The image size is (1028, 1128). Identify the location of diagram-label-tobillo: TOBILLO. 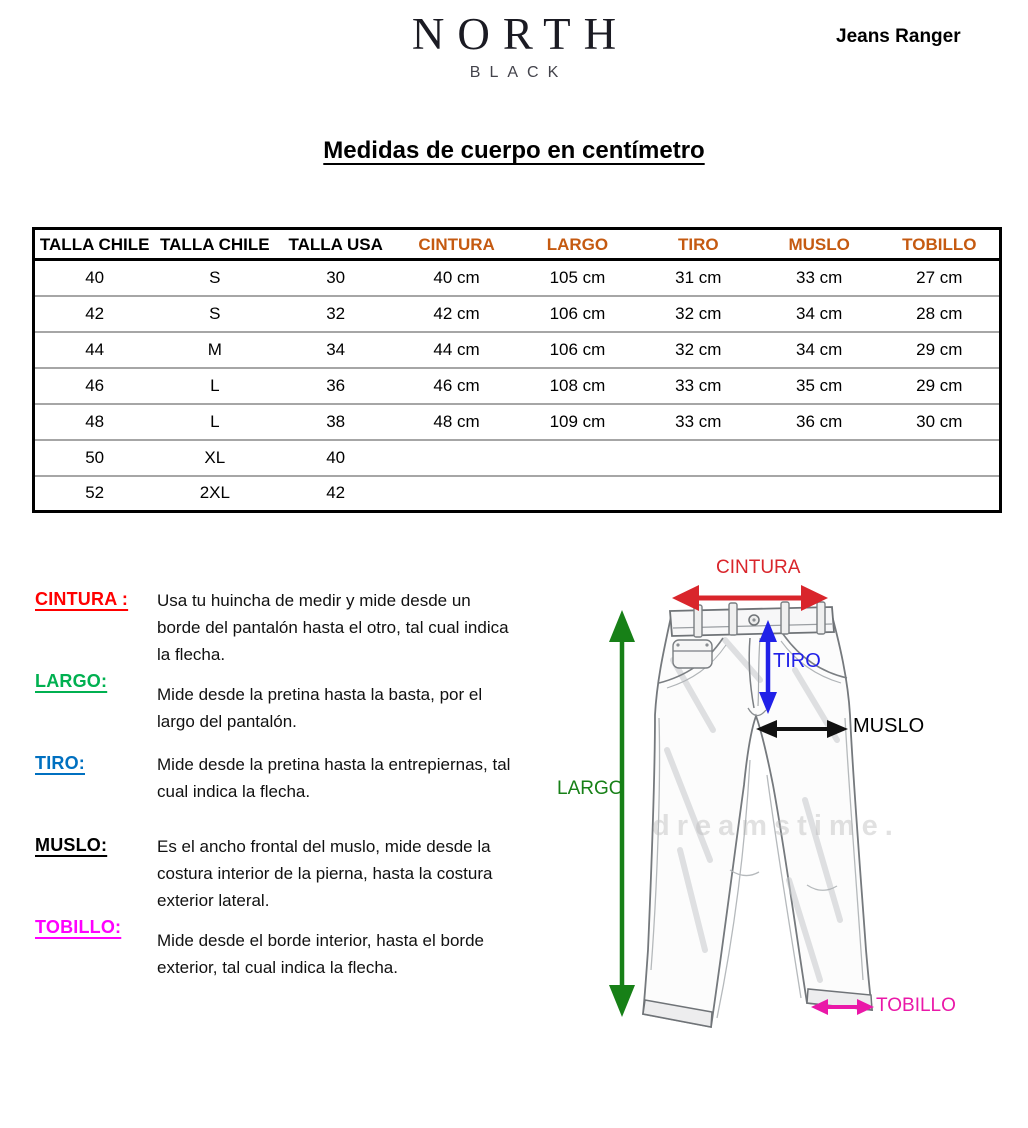
(916, 1005).